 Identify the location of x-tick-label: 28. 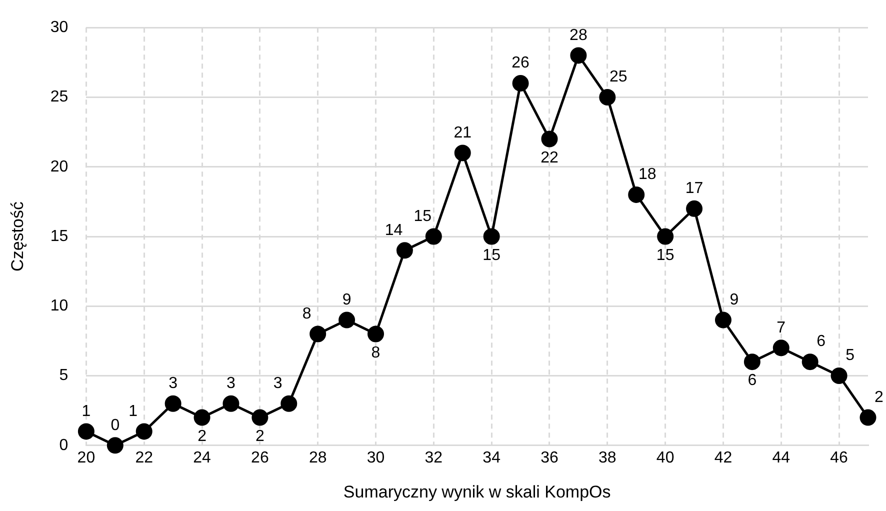
(317, 457).